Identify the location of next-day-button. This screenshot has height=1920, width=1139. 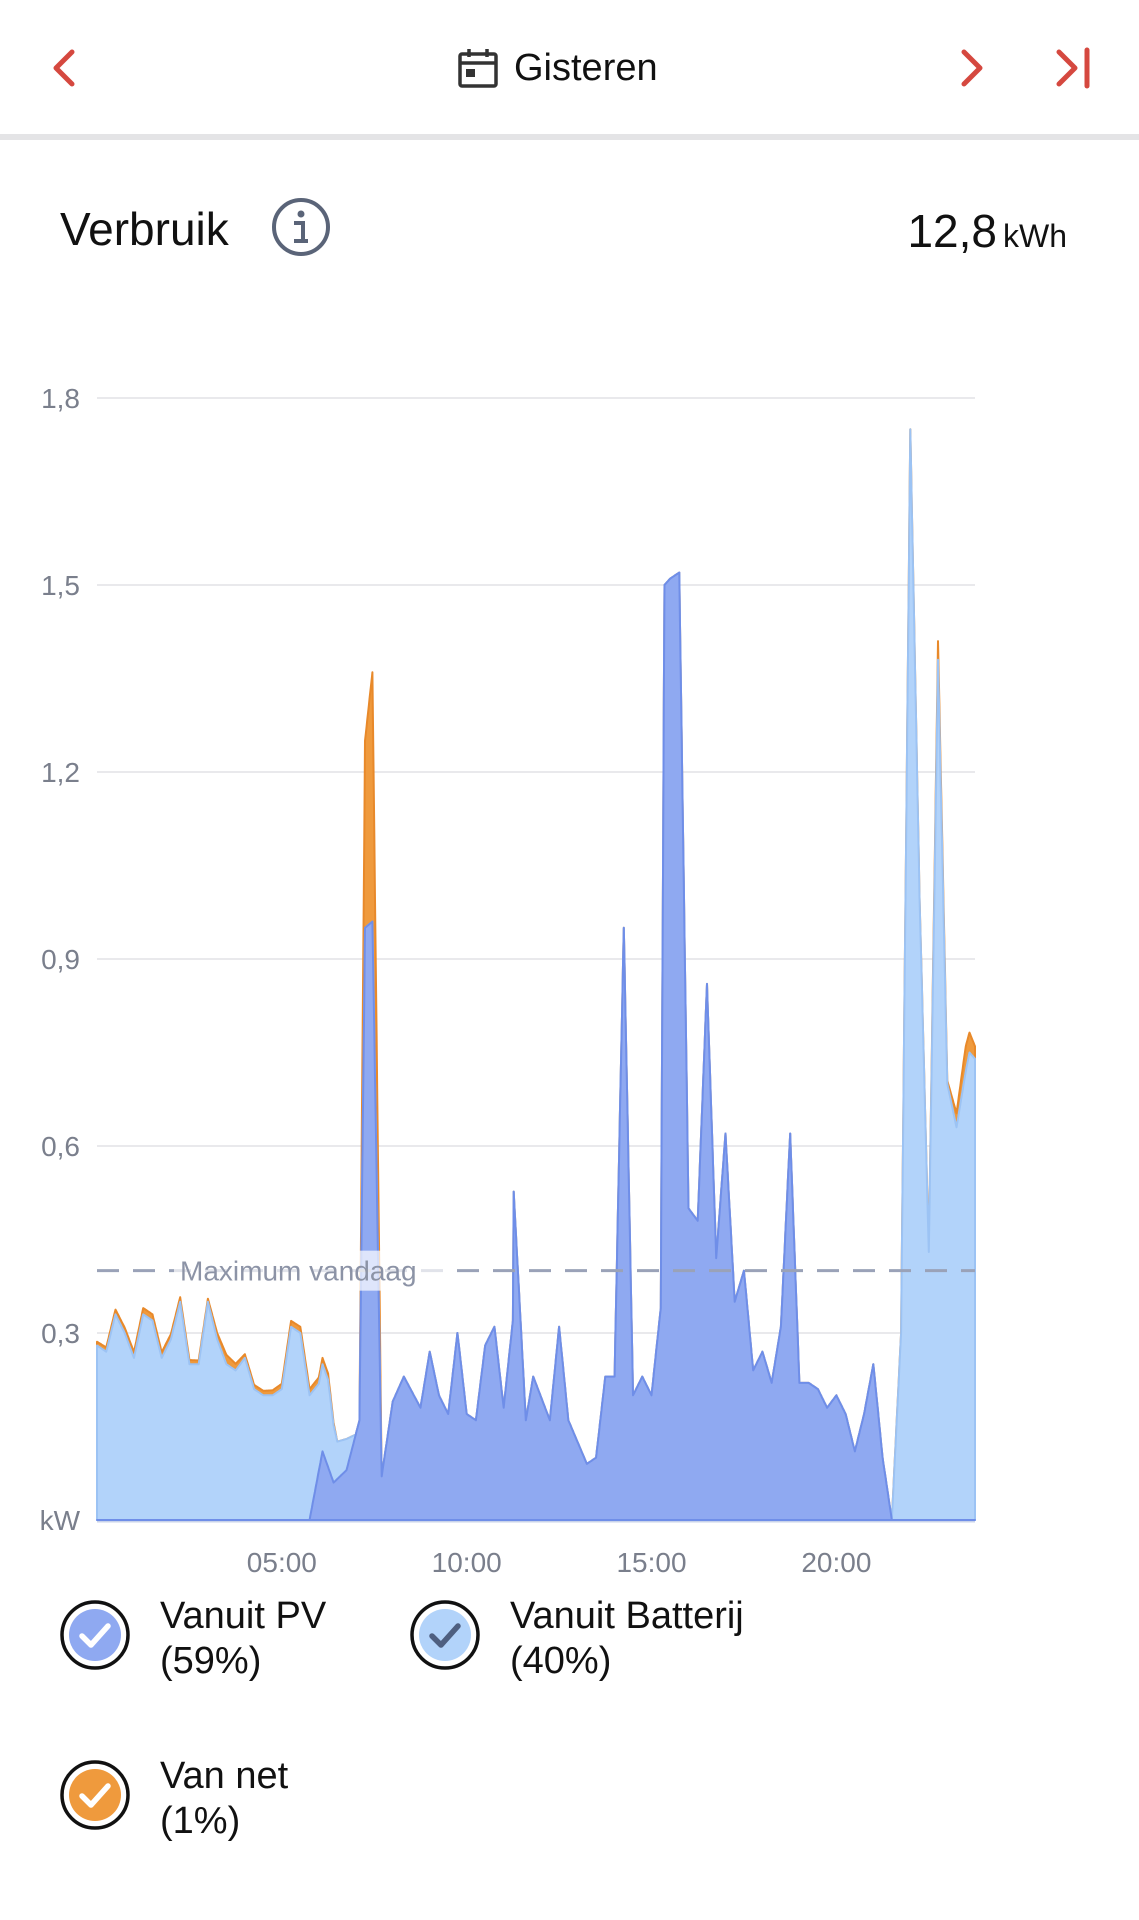
(970, 68).